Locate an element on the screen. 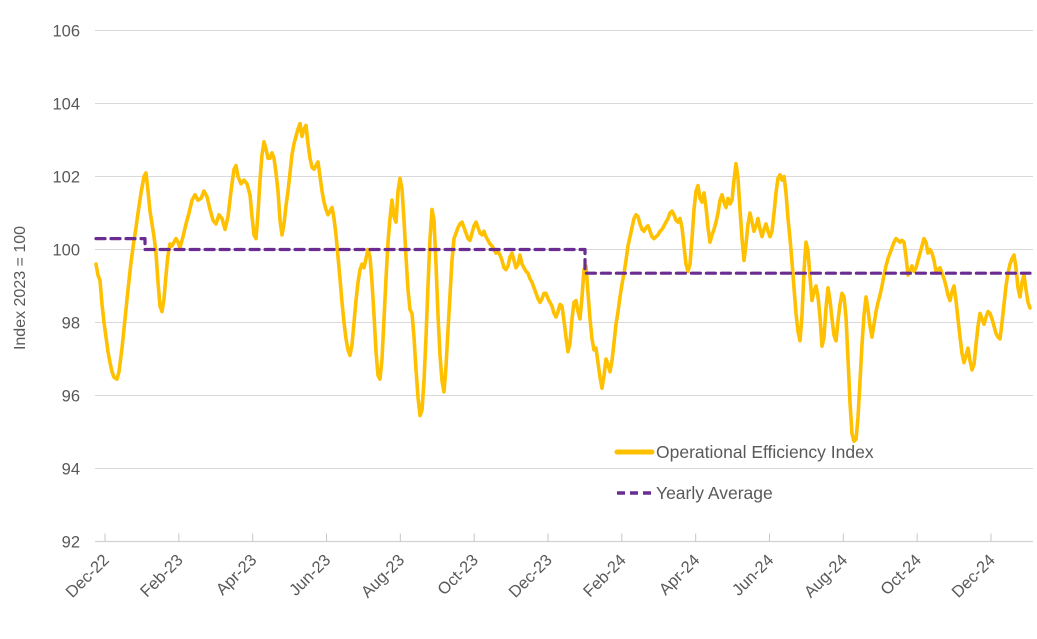  x-tick-label: Dec-24 is located at coordinates (973, 576).